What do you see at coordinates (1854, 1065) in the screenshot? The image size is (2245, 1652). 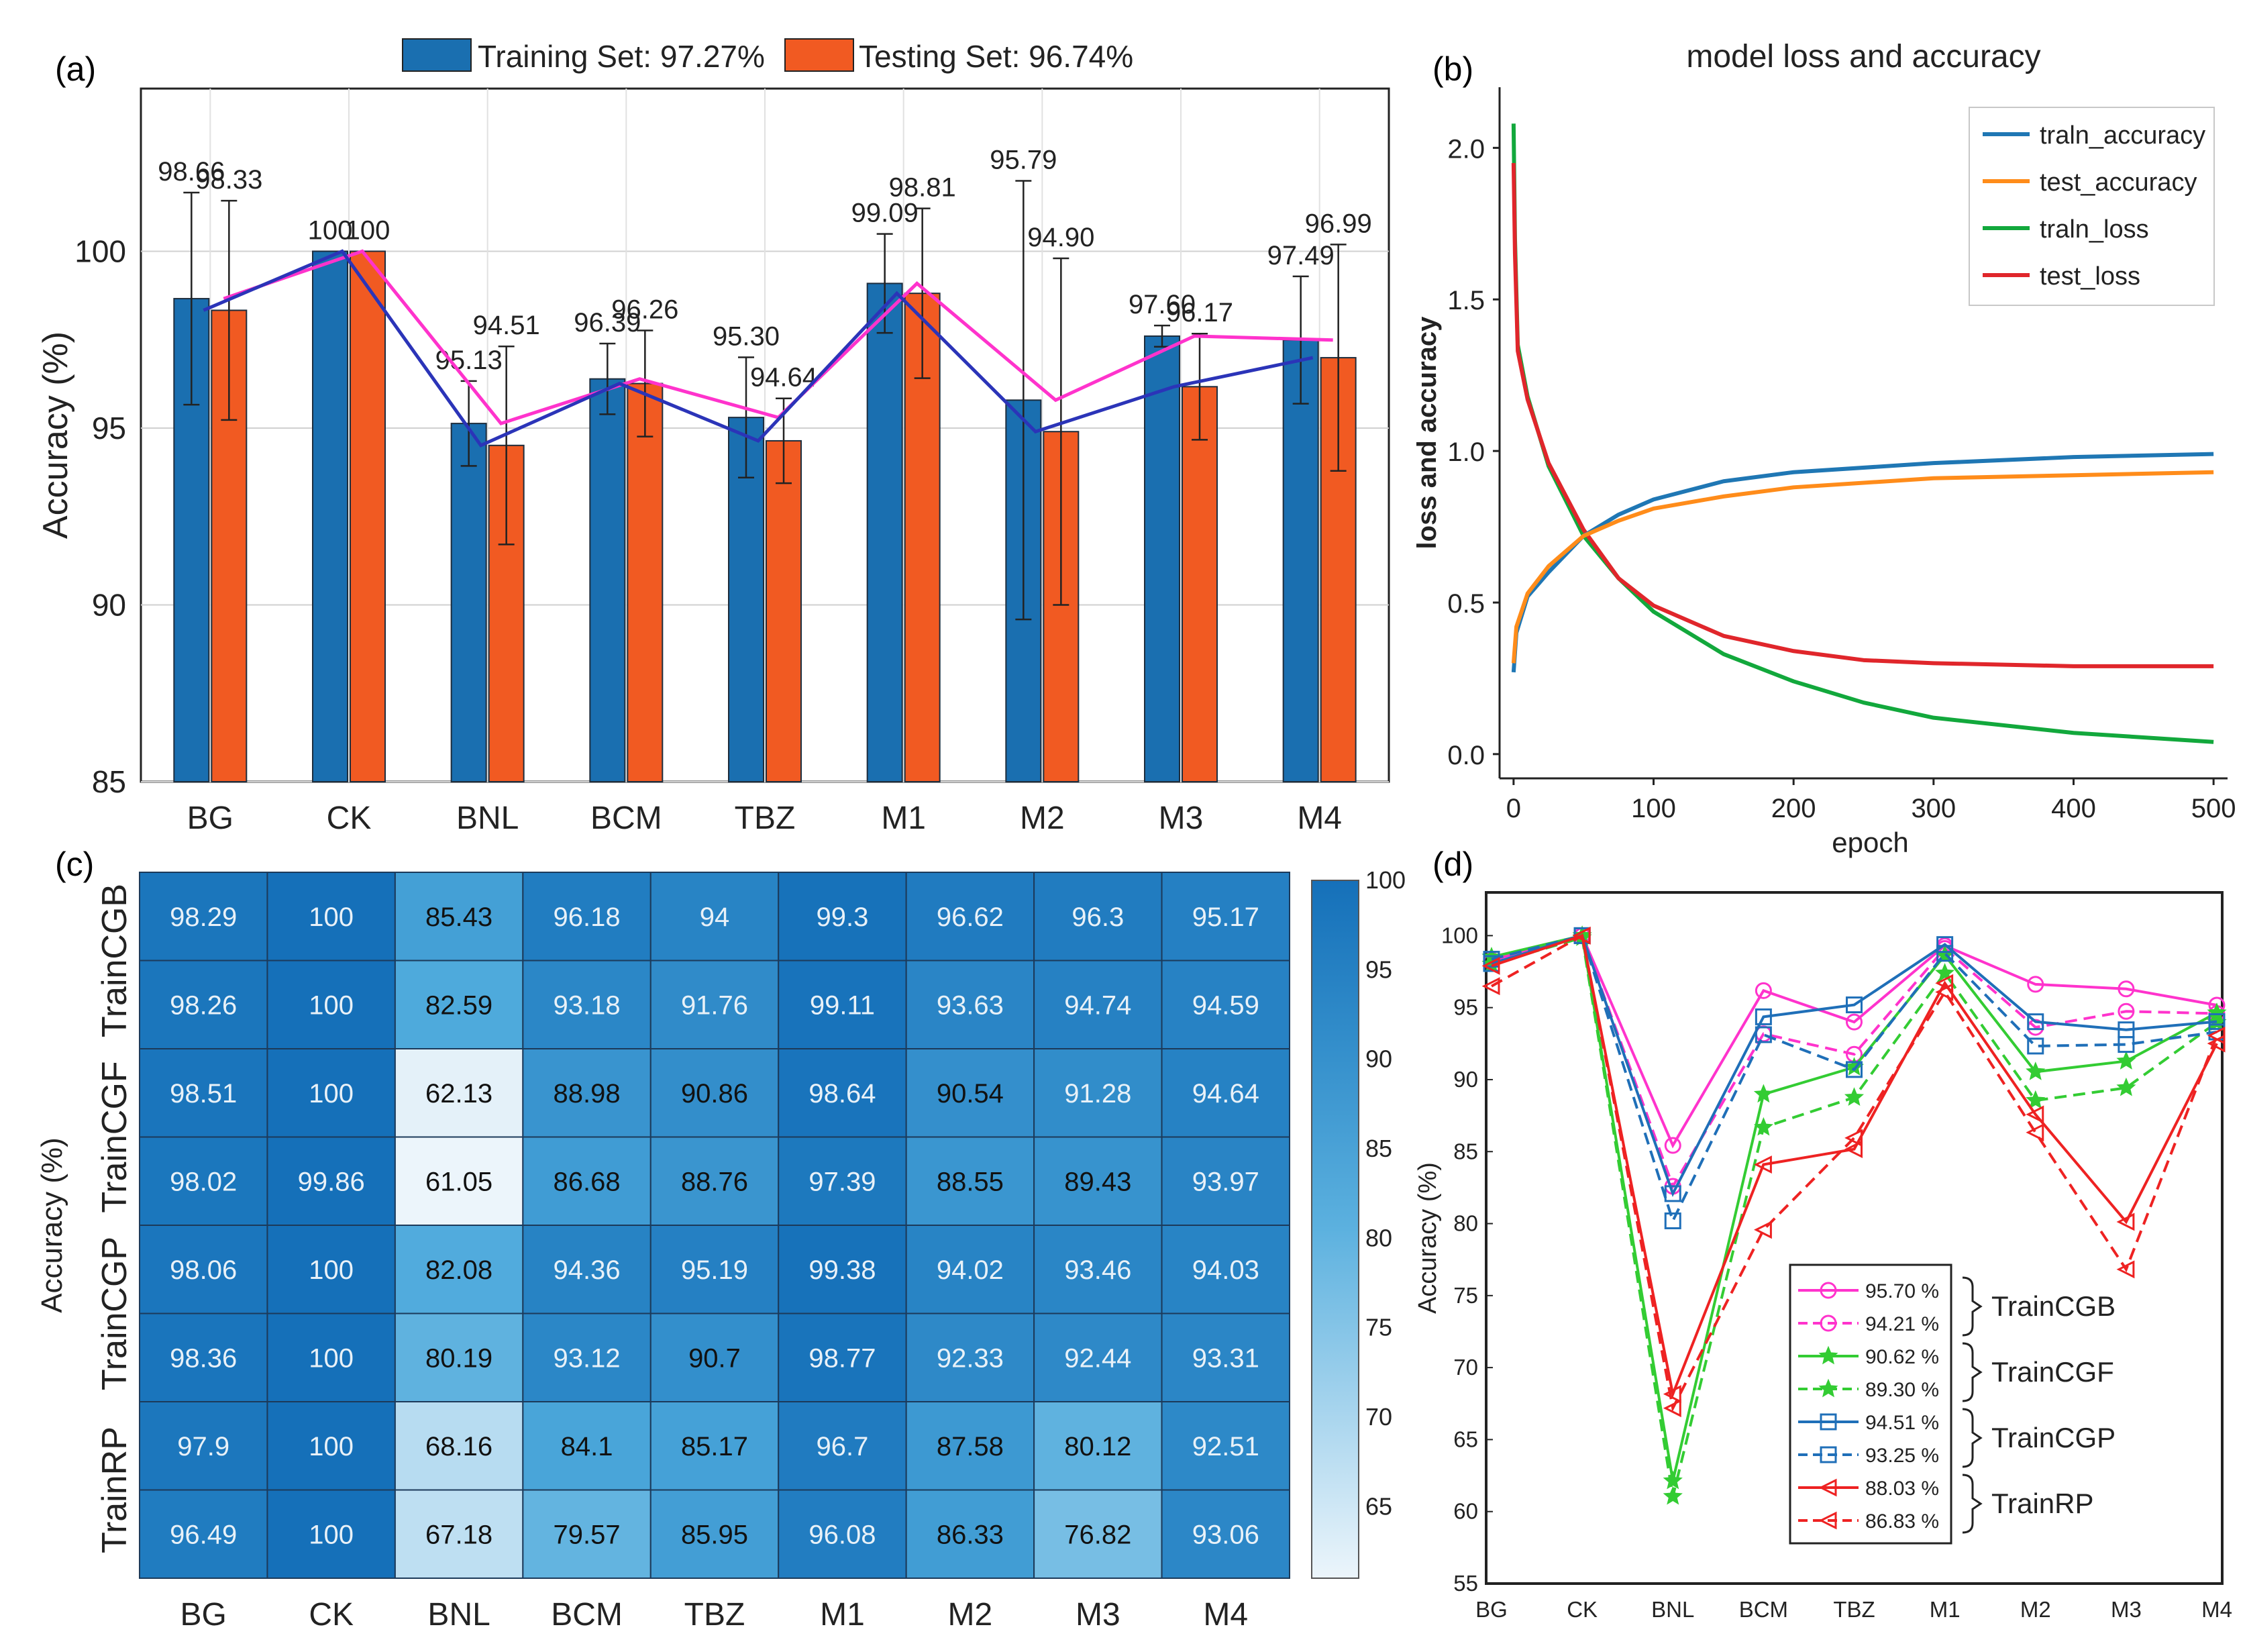 I see `traincgp-solid-line` at bounding box center [1854, 1065].